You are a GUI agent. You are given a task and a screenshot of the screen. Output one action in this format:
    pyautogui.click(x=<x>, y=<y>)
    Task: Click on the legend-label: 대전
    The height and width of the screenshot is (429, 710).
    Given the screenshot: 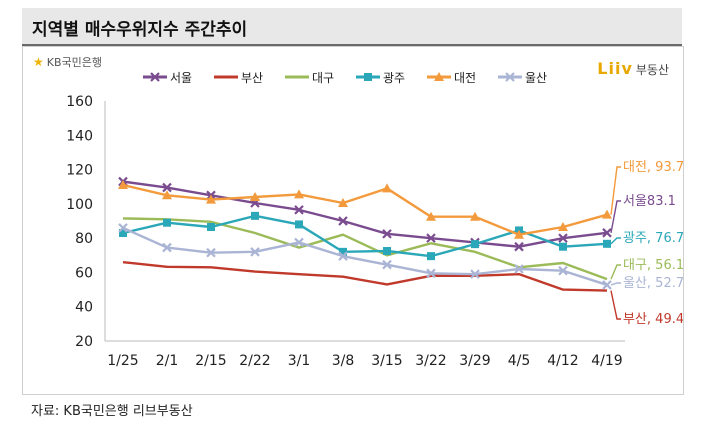 What is the action you would take?
    pyautogui.click(x=465, y=78)
    